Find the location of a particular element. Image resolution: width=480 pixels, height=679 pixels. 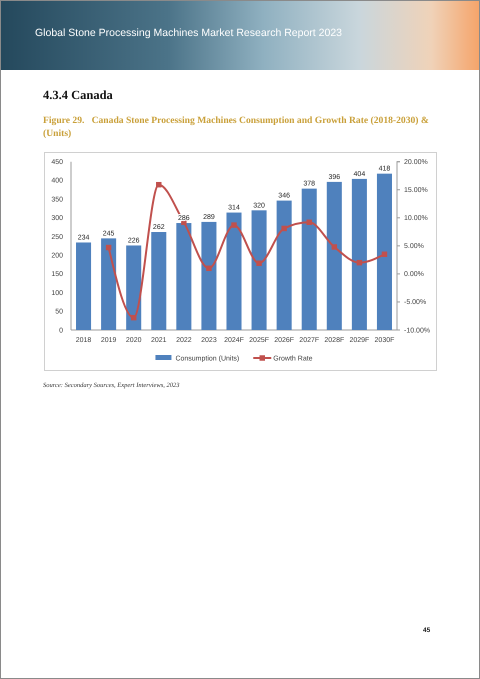

chart-title: Figure 29. Canada Stone Processing Machines Consumption and Growth Rate (2018-2030) & (Units) is located at coordinates (236, 127).